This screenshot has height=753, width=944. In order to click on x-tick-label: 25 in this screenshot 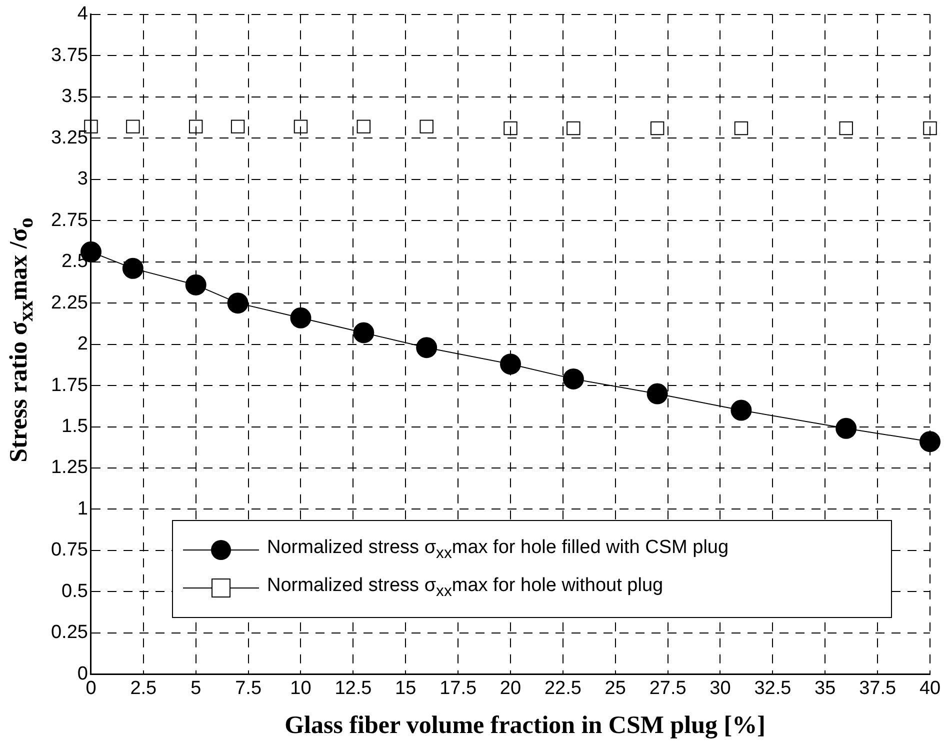, I will do `click(615, 688)`.